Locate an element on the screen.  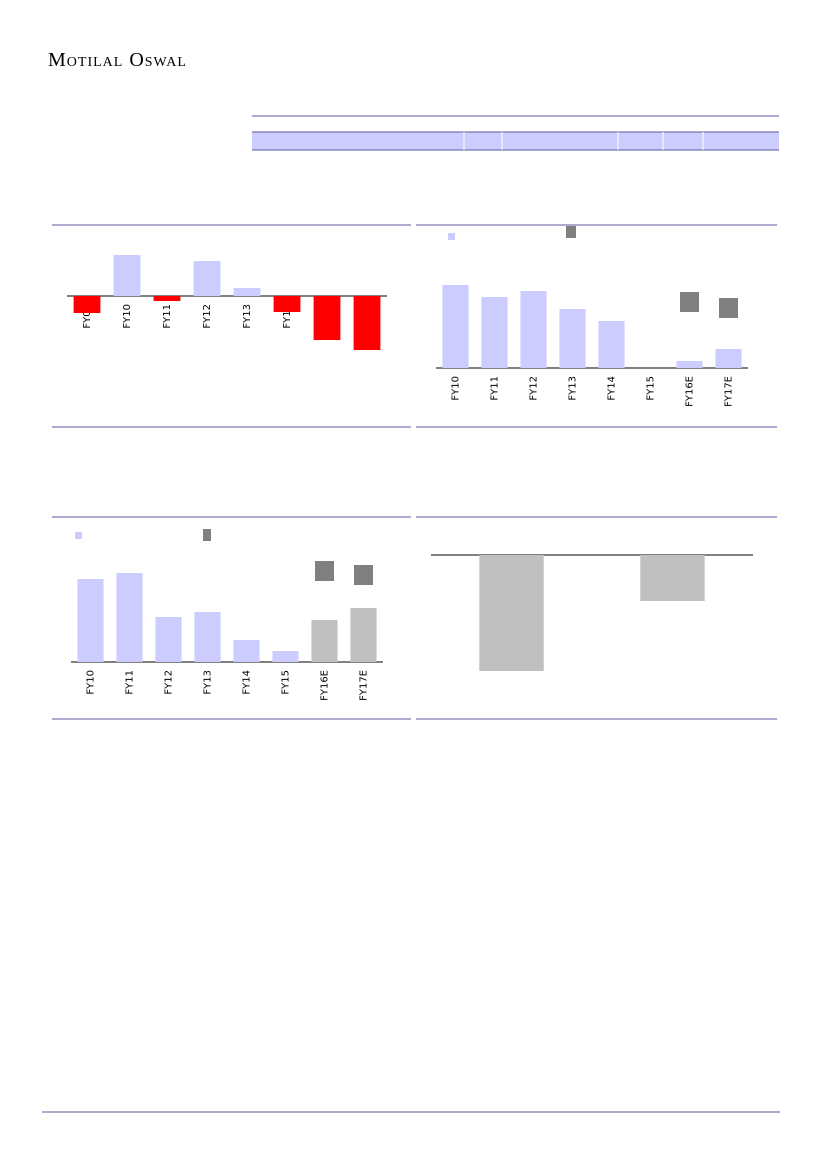
x-tick-label: FY09 is located at coordinates (87, 316).